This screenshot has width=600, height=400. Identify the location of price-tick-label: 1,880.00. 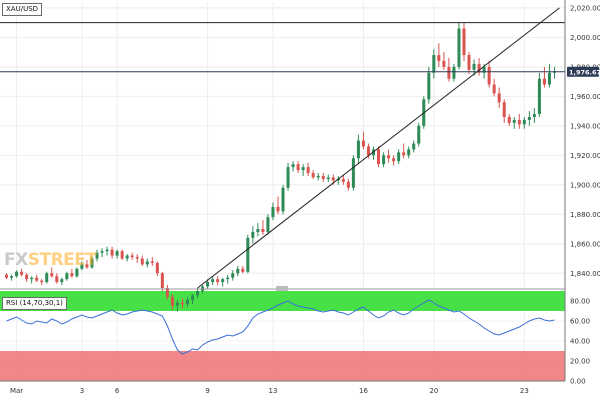
(585, 215).